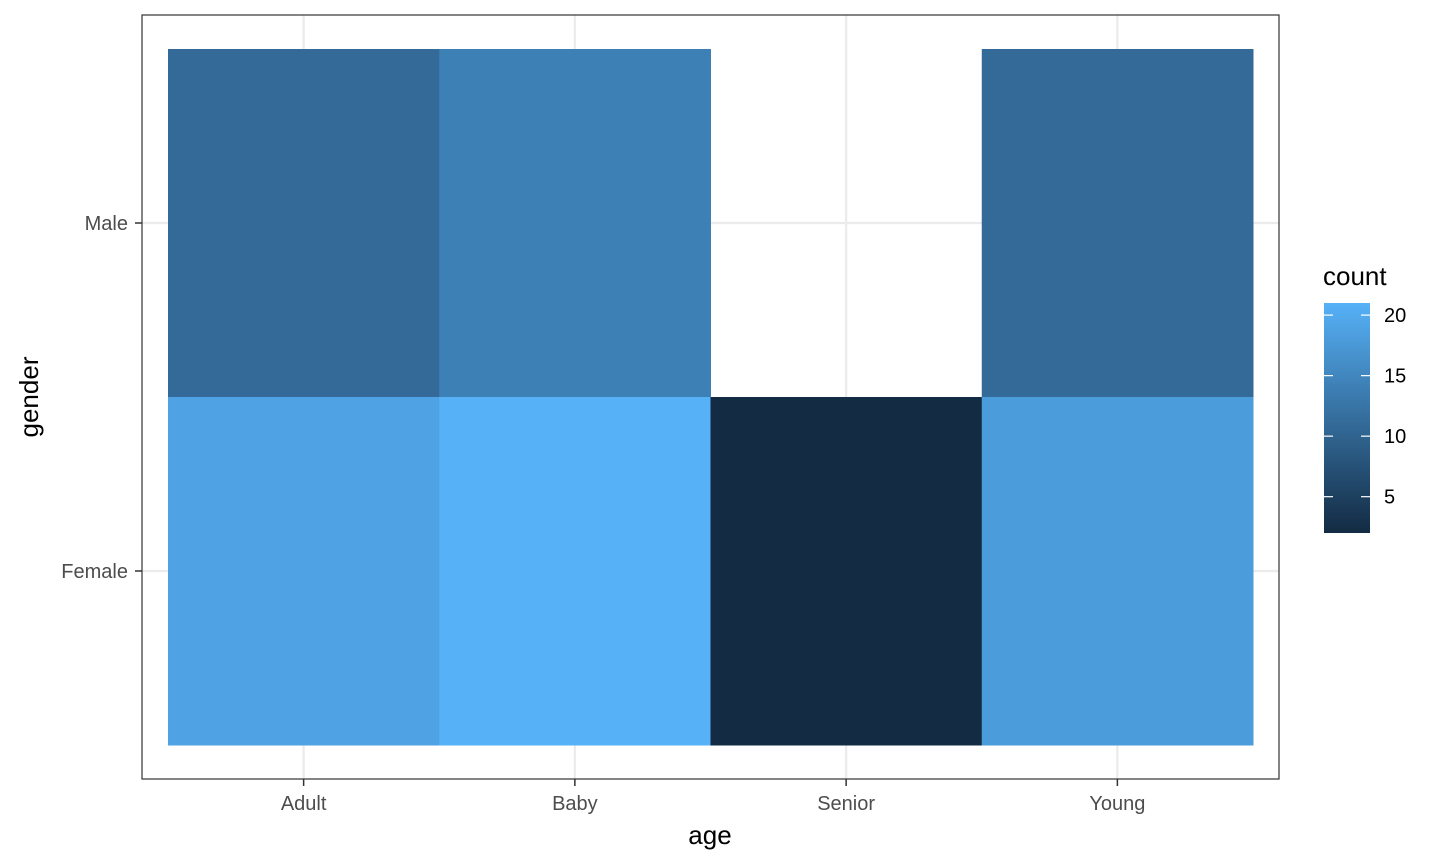 Image resolution: width=1440 pixels, height=864 pixels. I want to click on heatmap-cell-young-female, so click(1117, 571).